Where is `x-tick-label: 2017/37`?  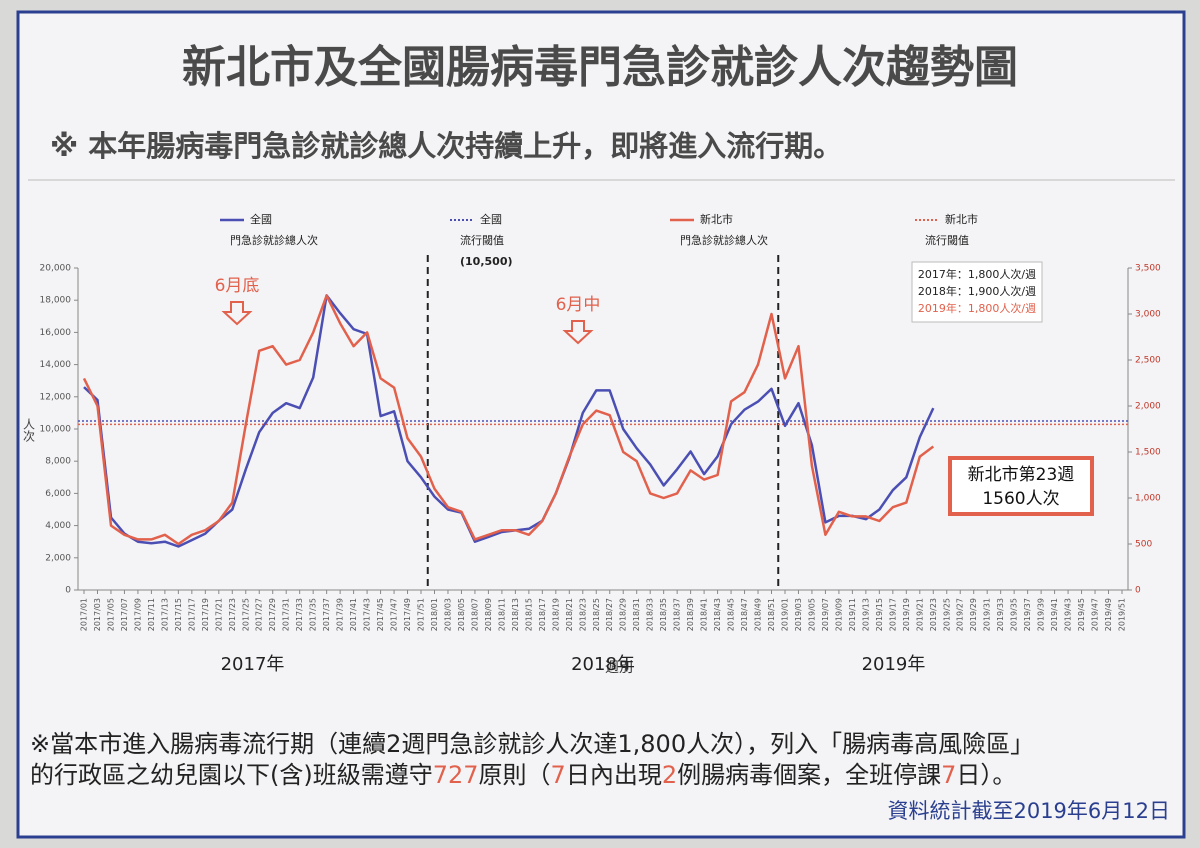 x-tick-label: 2017/37 is located at coordinates (326, 614).